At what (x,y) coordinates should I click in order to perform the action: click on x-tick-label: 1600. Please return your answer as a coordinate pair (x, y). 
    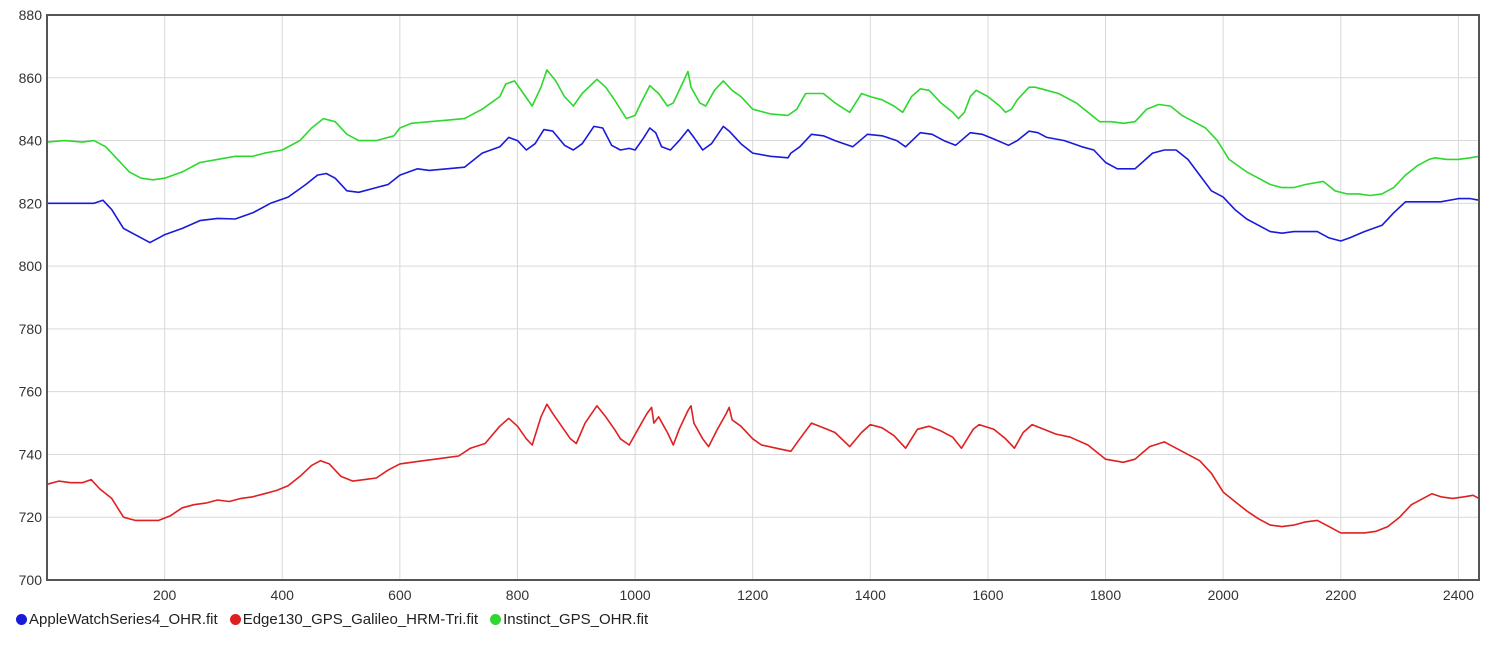
    Looking at the image, I should click on (987, 595).